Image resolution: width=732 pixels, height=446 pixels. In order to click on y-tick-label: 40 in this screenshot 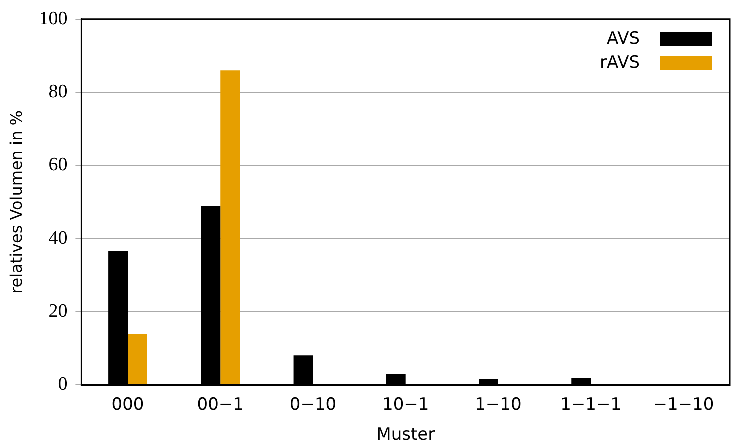, I will do `click(58, 238)`.